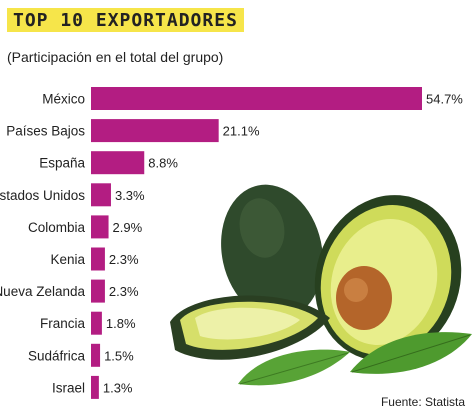 The width and height of the screenshot is (474, 415). Describe the element at coordinates (262, 228) in the screenshot. I see `avocado-highlight` at that location.